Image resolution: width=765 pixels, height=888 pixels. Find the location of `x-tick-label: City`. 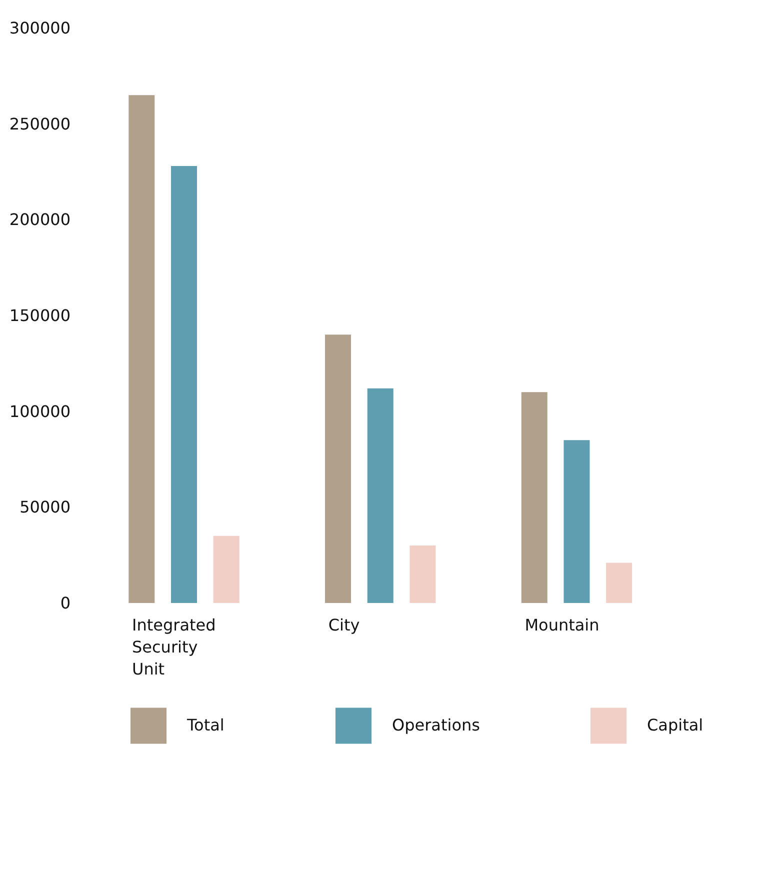

x-tick-label: City is located at coordinates (344, 625).